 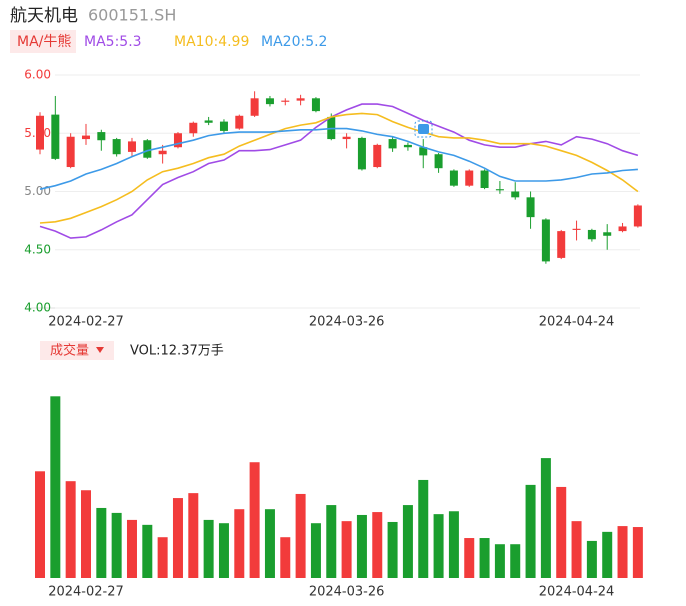 I want to click on legend-entry: VOL:12.37万手, so click(x=177, y=351).